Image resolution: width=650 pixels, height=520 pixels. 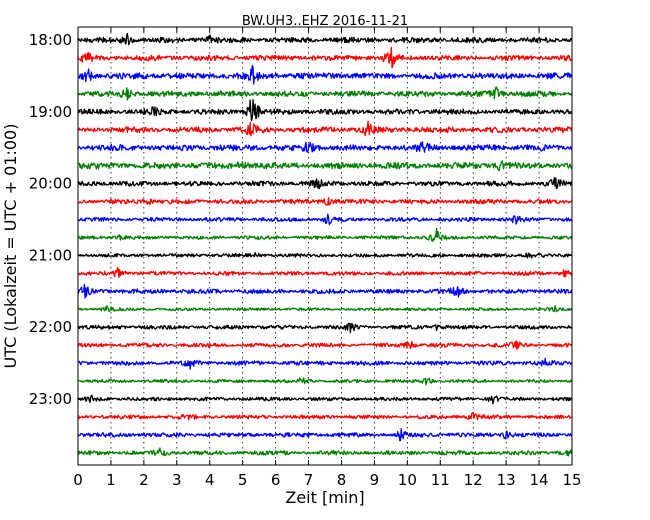 What do you see at coordinates (243, 480) in the screenshot?
I see `x-tick-label: 5` at bounding box center [243, 480].